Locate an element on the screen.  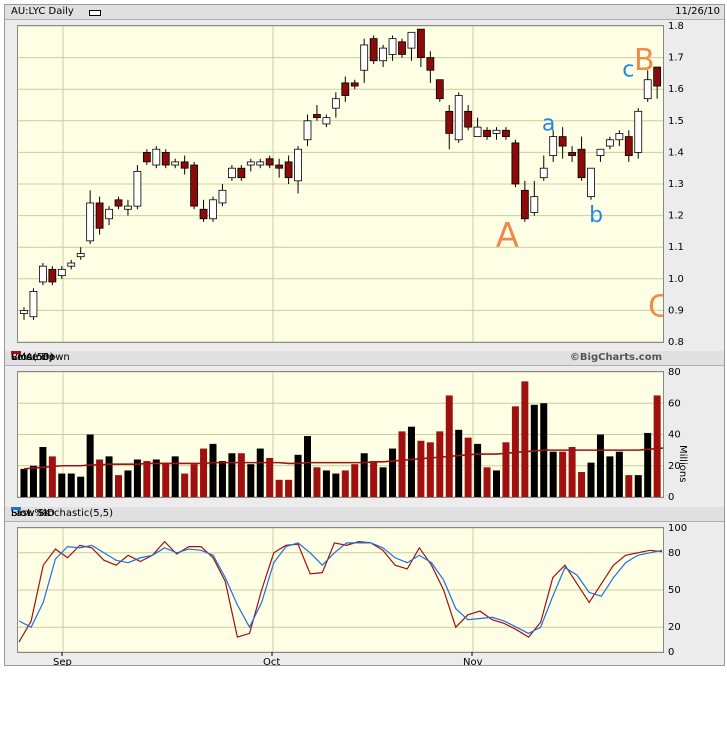
legend-slow-d-label: Slow %D is located at coordinates (33, 513).